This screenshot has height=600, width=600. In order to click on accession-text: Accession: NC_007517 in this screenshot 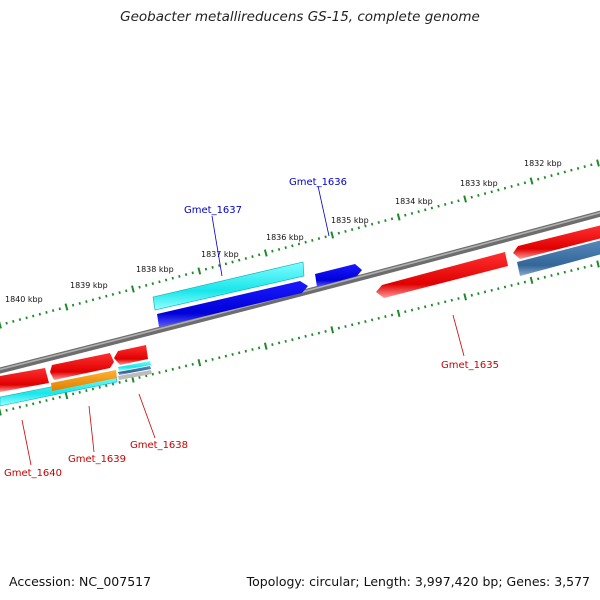, I will do `click(80, 581)`.